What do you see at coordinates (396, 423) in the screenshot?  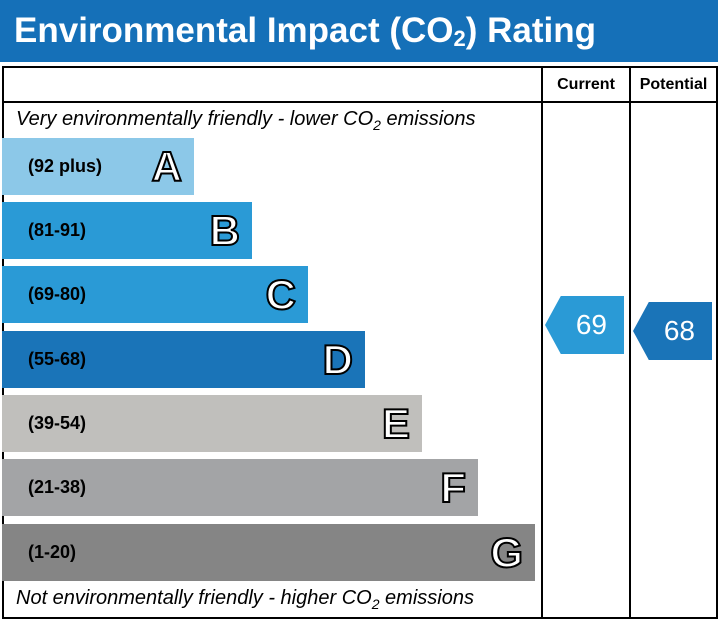 I see `band-letter: E` at bounding box center [396, 423].